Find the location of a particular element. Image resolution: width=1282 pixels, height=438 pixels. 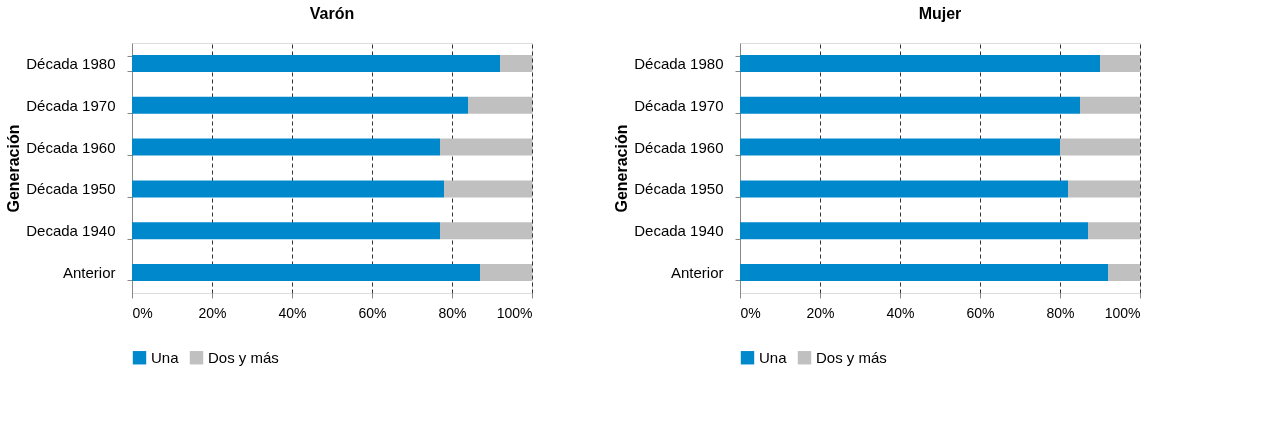

chart-title: Varón is located at coordinates (332, 13).